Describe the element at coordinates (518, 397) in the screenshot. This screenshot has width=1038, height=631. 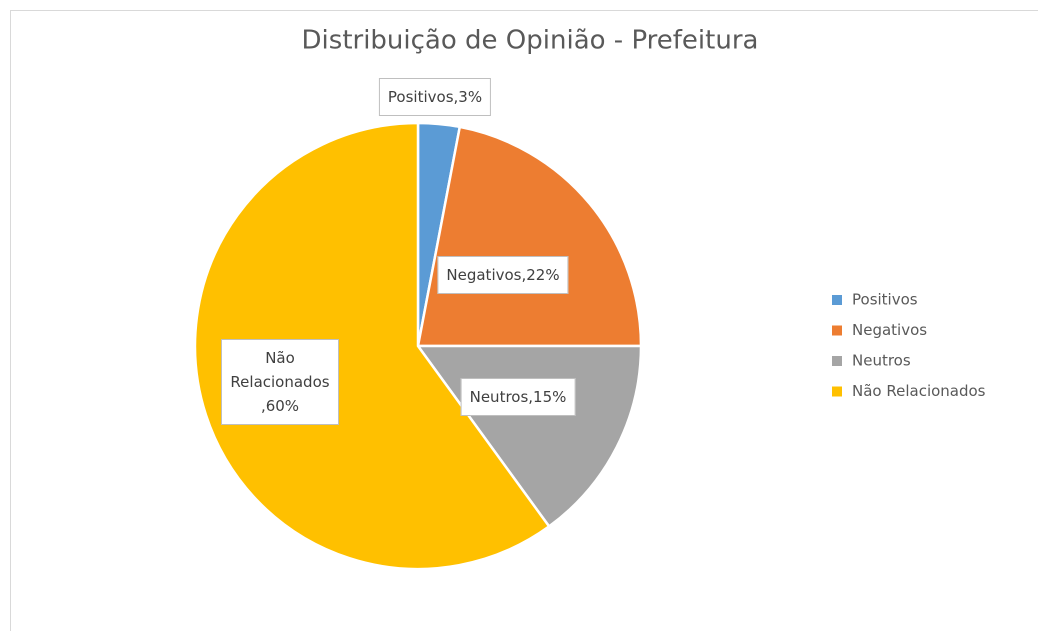
I see `data-label: Neutros,15%` at that location.